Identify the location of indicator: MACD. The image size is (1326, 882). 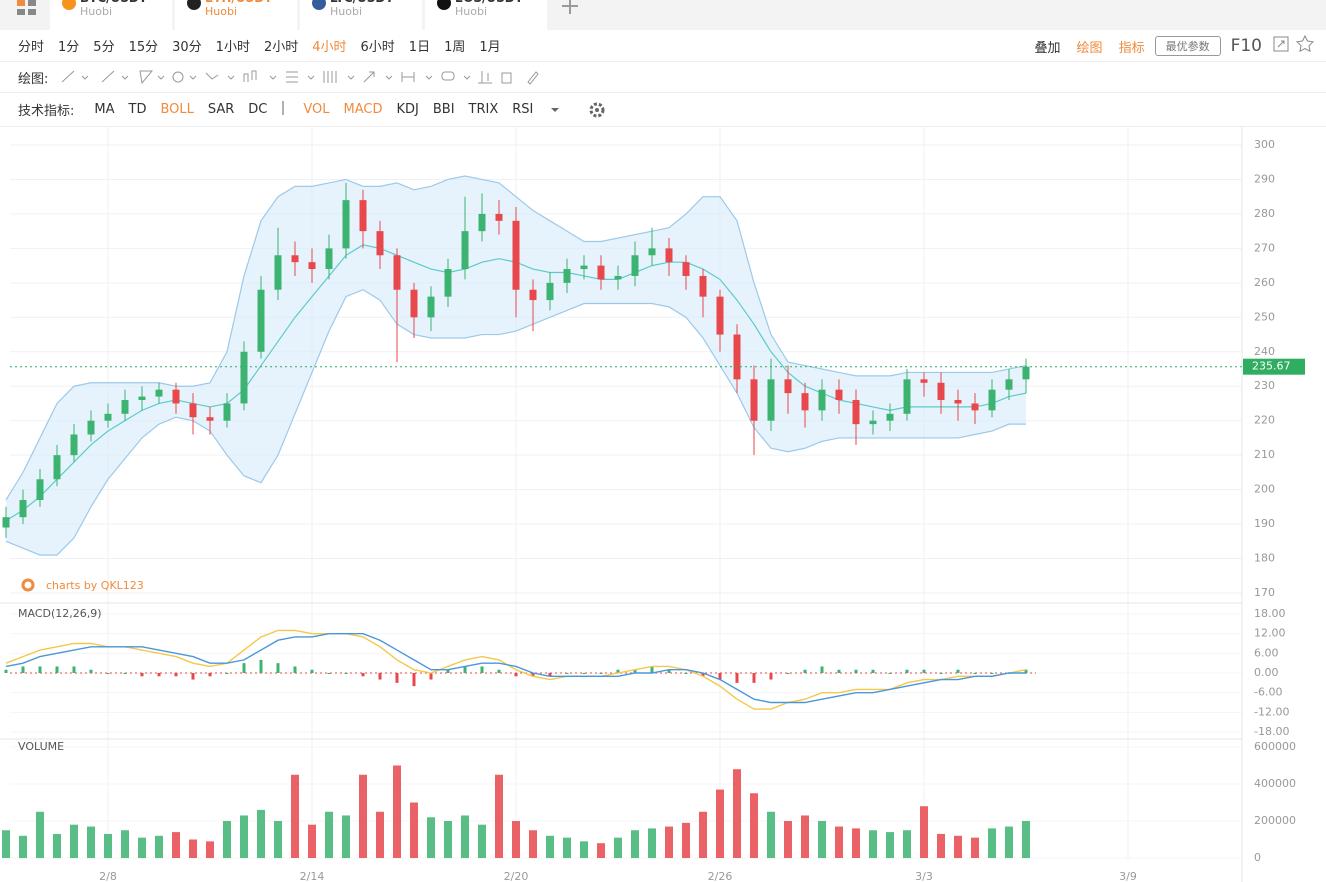
(363, 109).